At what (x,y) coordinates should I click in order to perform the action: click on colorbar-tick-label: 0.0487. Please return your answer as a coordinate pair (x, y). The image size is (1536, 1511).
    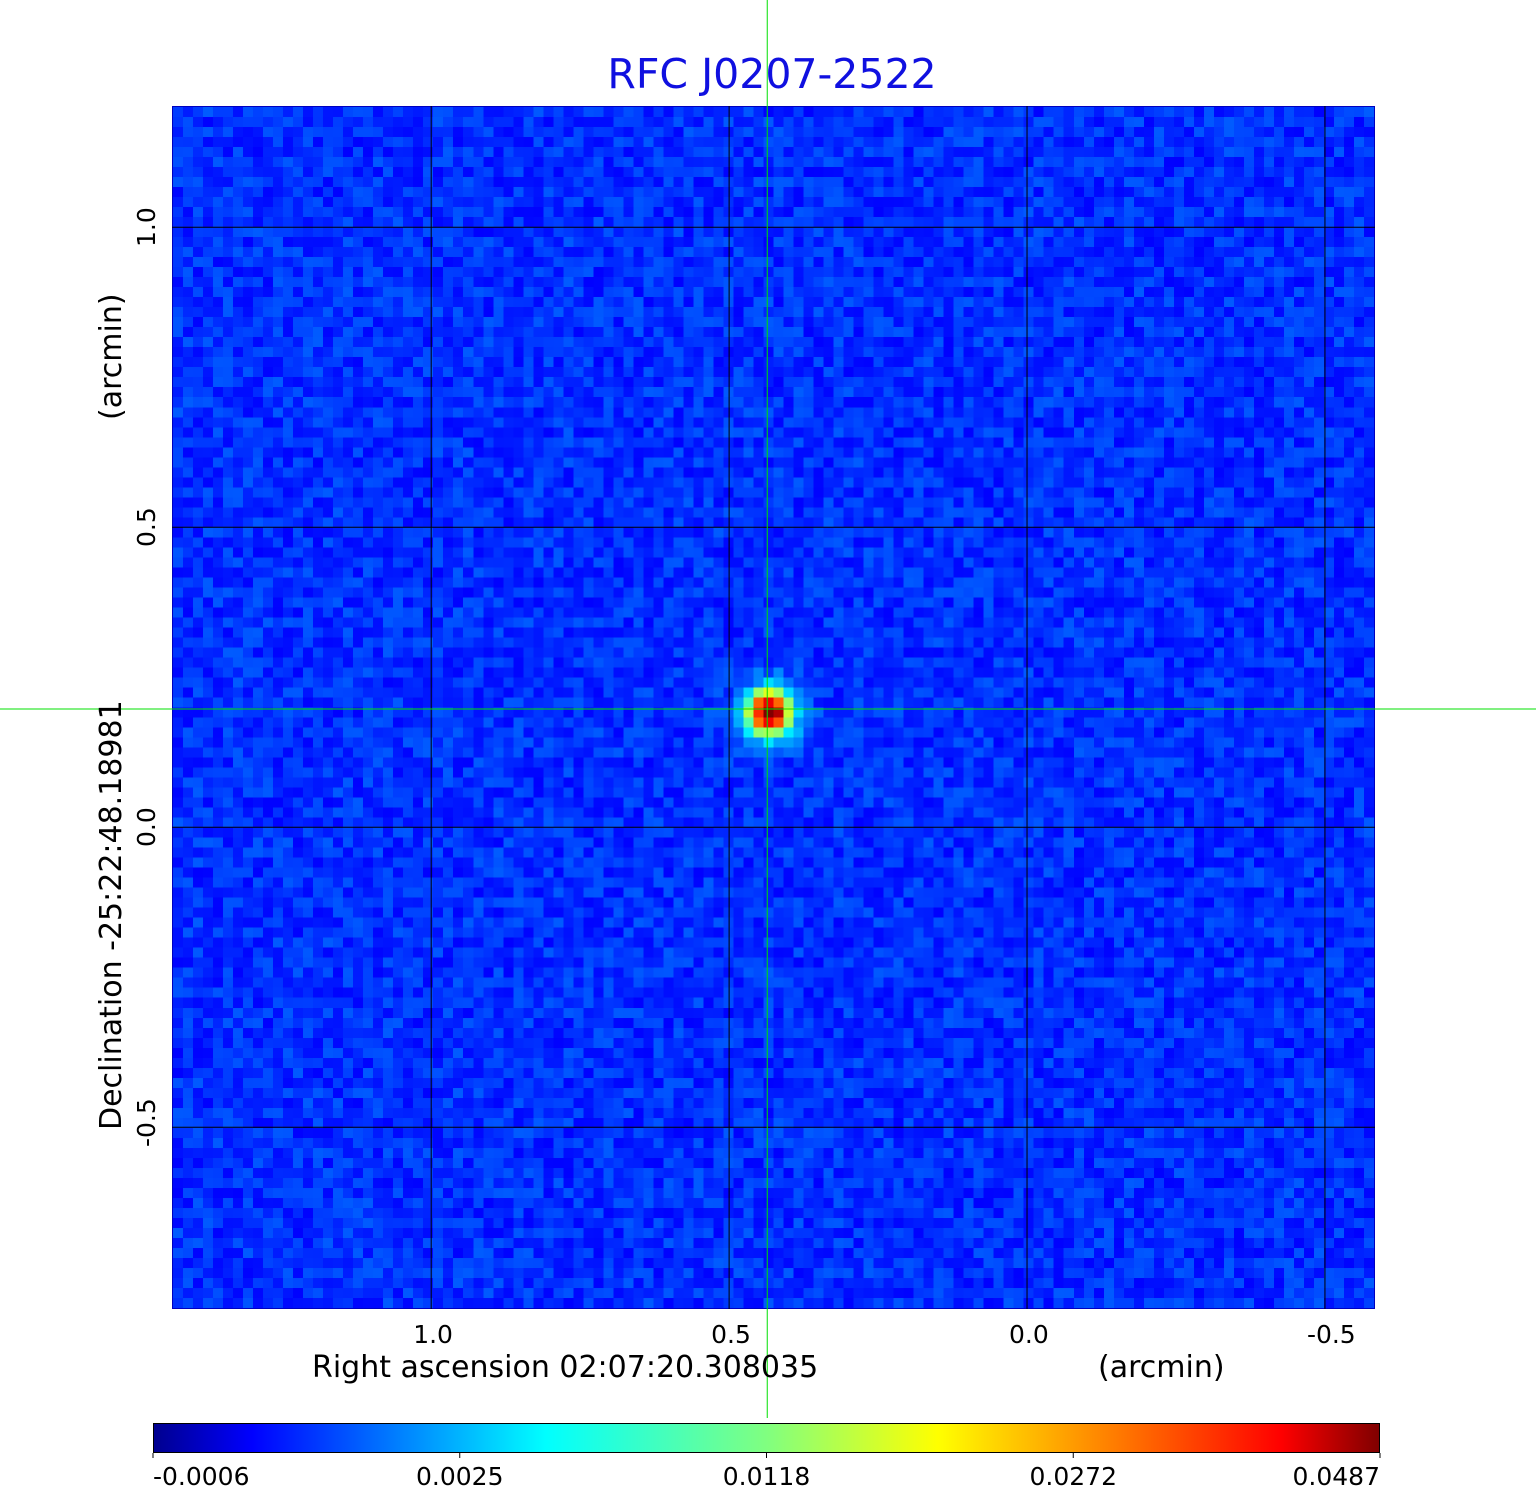
    Looking at the image, I should click on (1336, 1476).